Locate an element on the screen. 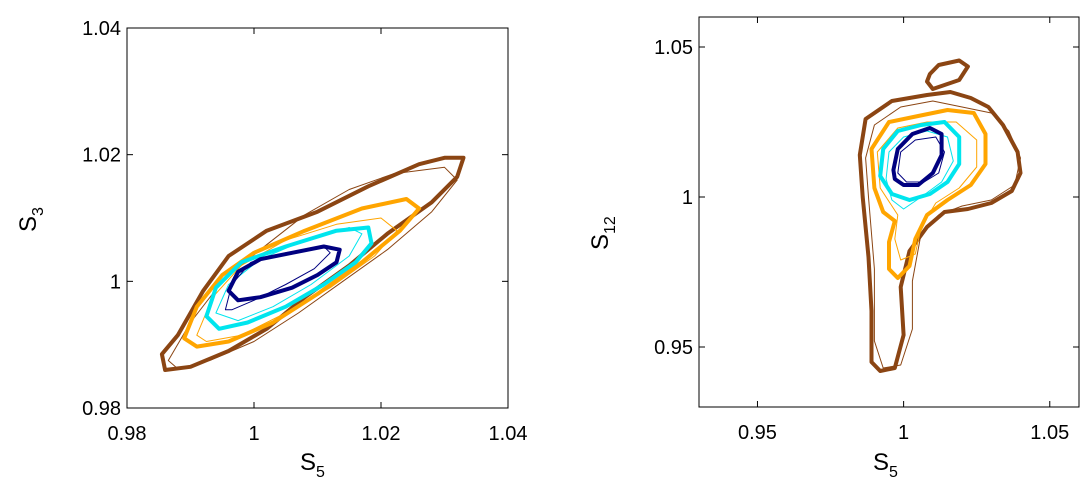 This screenshot has width=1092, height=492. x-tick-label: 0.95 is located at coordinates (757, 433).